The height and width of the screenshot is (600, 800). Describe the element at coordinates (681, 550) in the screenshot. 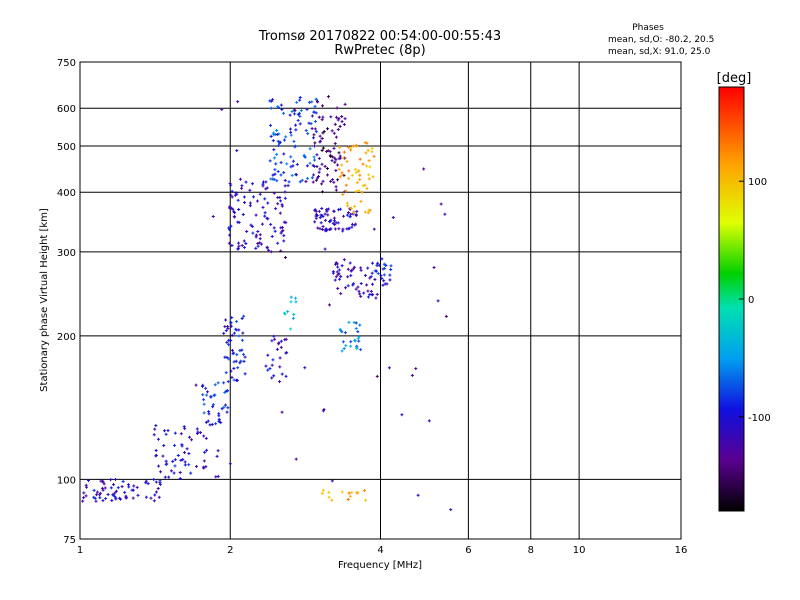

I see `x-tick-label: 16` at that location.